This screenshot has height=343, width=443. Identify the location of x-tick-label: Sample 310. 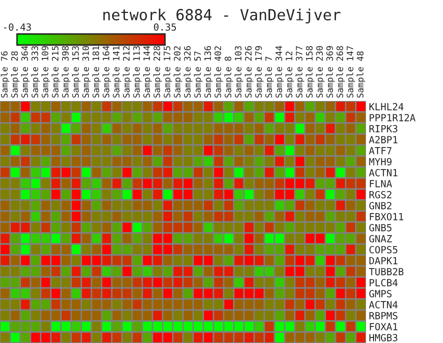
(86, 72).